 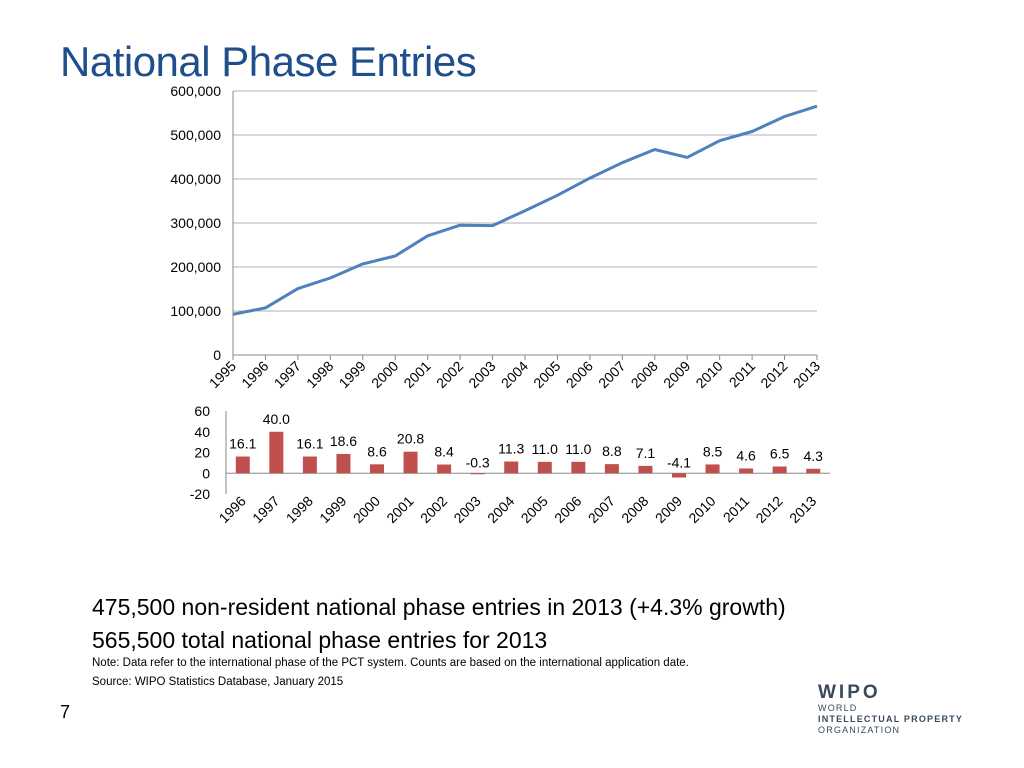 I want to click on line-x-tick-label: 2006, so click(x=579, y=374).